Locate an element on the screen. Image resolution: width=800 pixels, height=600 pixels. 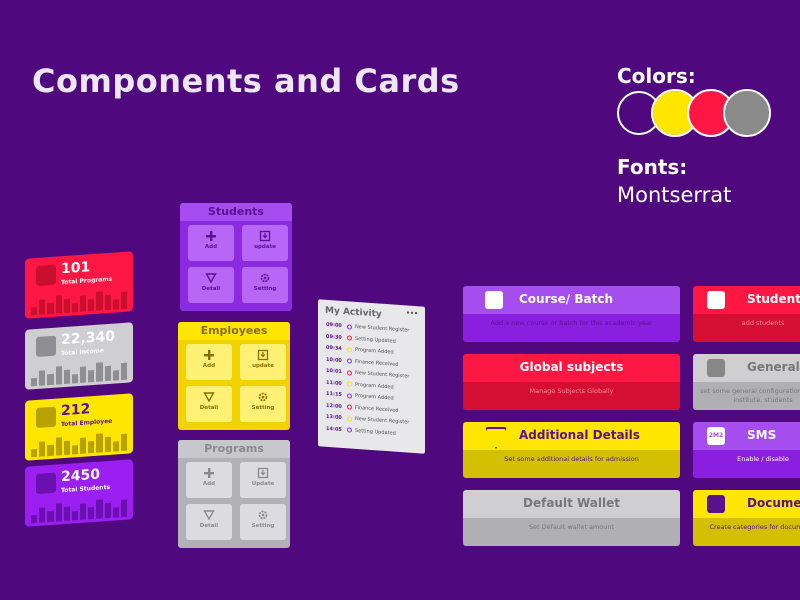
stat-sparkline is located at coordinates (79, 444).